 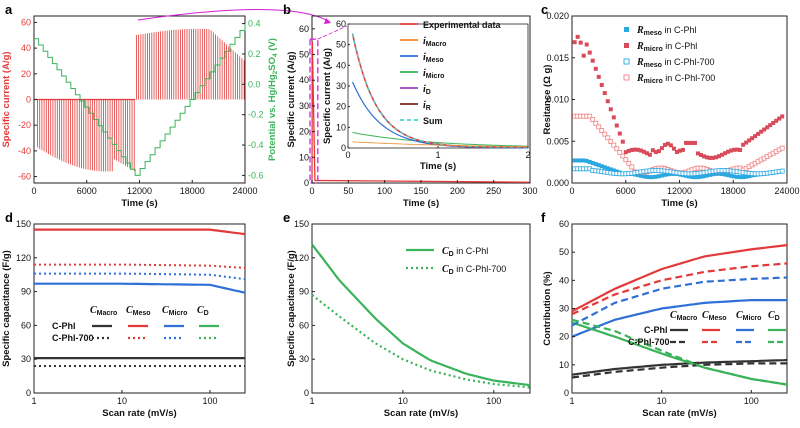 I want to click on y-tick-label: 40, so click(x=564, y=280).